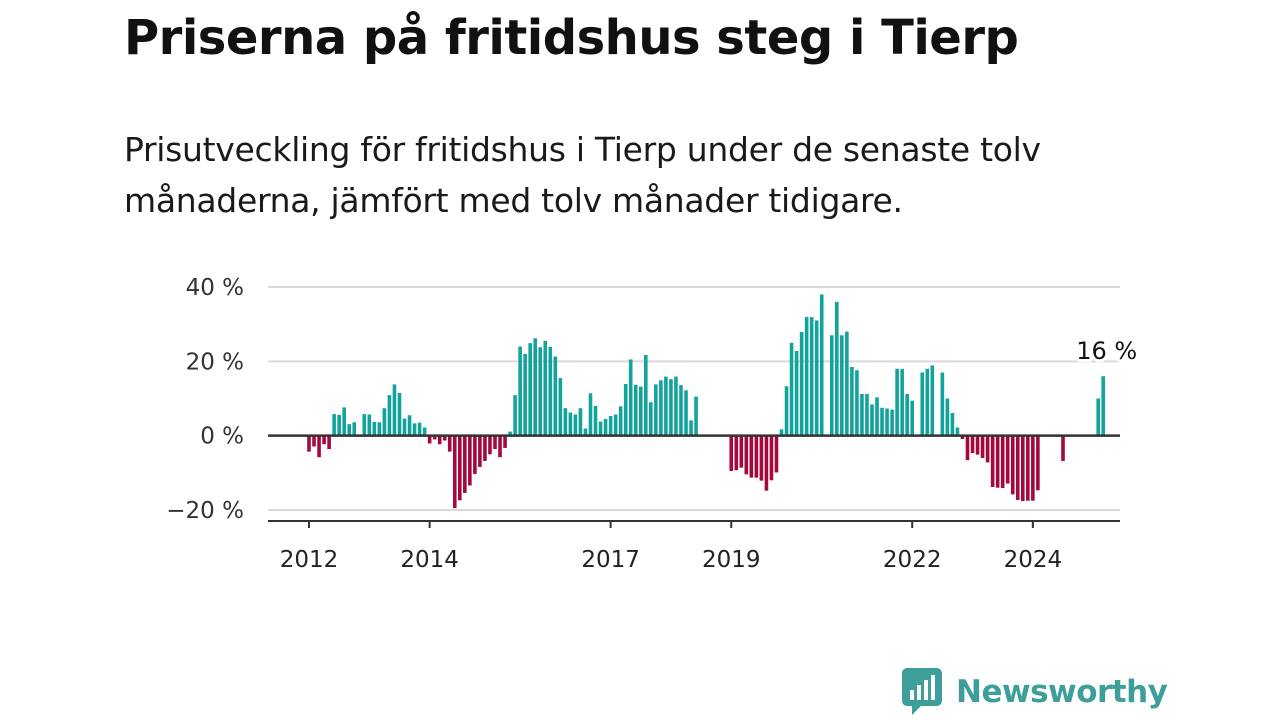 The width and height of the screenshot is (1280, 720). Describe the element at coordinates (215, 362) in the screenshot. I see `y-tick-label: 20 %` at that location.